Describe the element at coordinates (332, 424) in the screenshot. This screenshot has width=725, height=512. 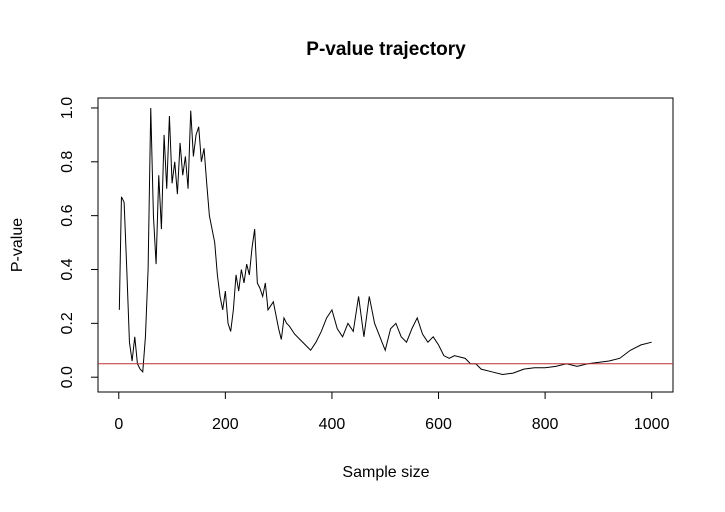
I see `x-tick-label: 400` at that location.